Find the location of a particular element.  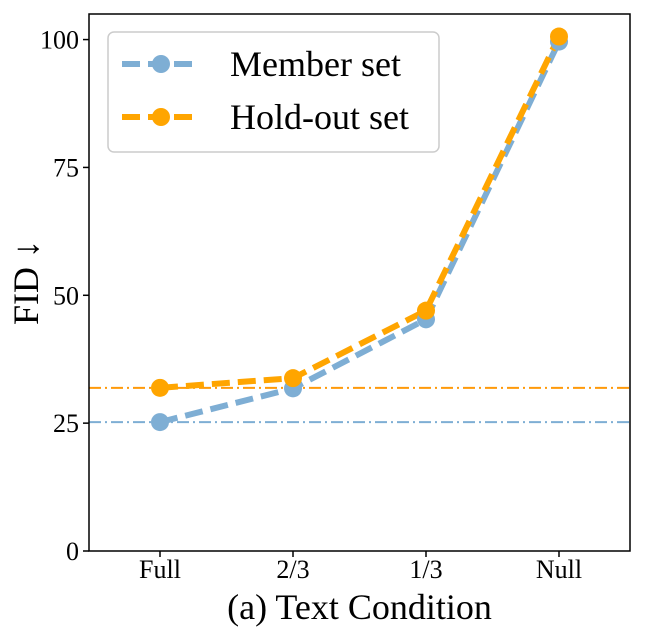

legend: Member set Hold-out set is located at coordinates (273, 92).